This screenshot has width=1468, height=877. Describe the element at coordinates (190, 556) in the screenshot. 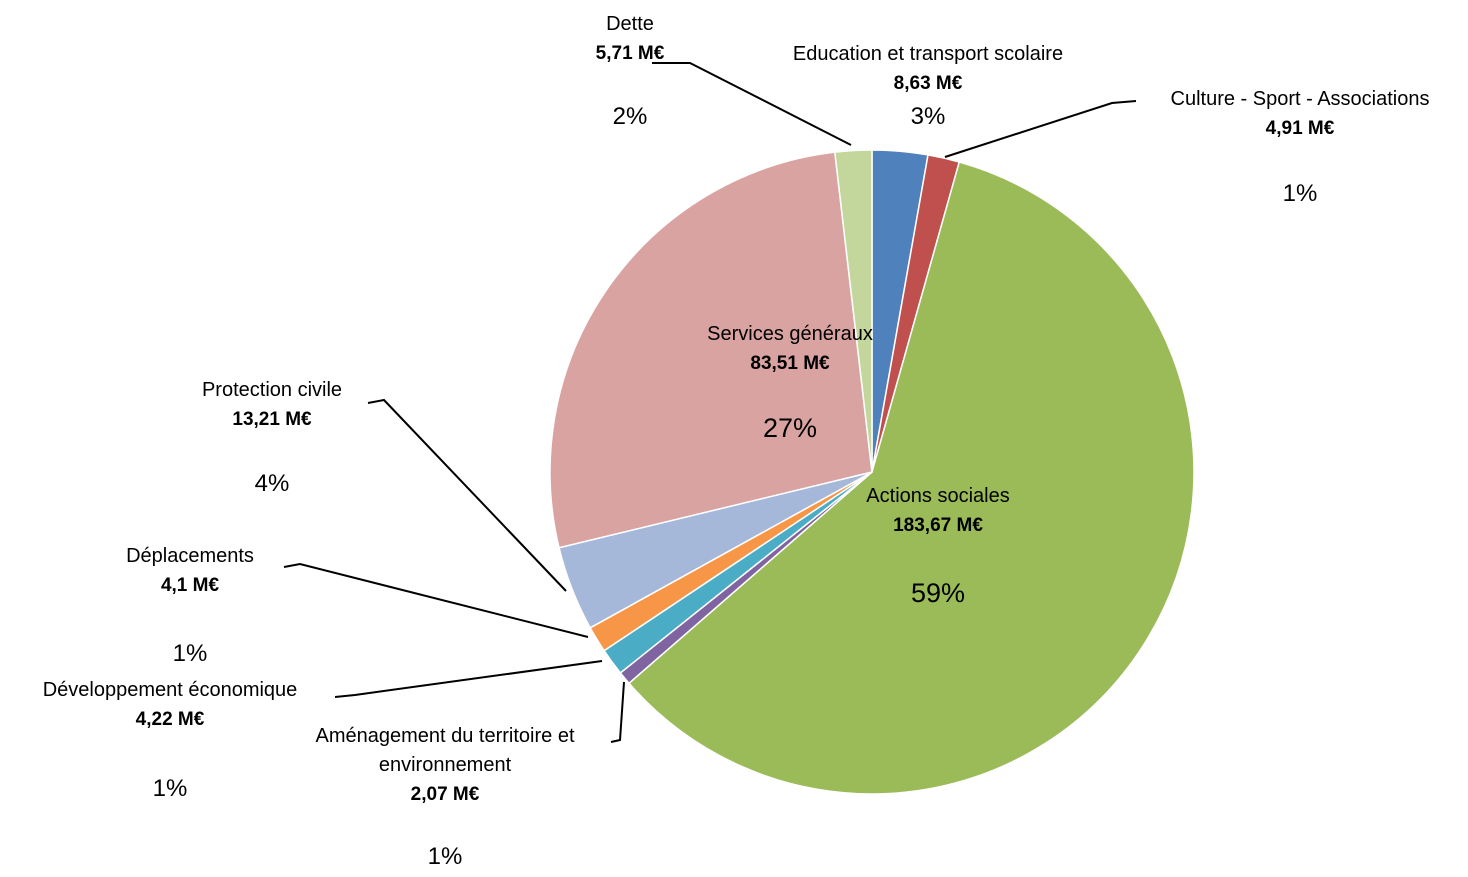

I see `category-label: Déplacements` at that location.